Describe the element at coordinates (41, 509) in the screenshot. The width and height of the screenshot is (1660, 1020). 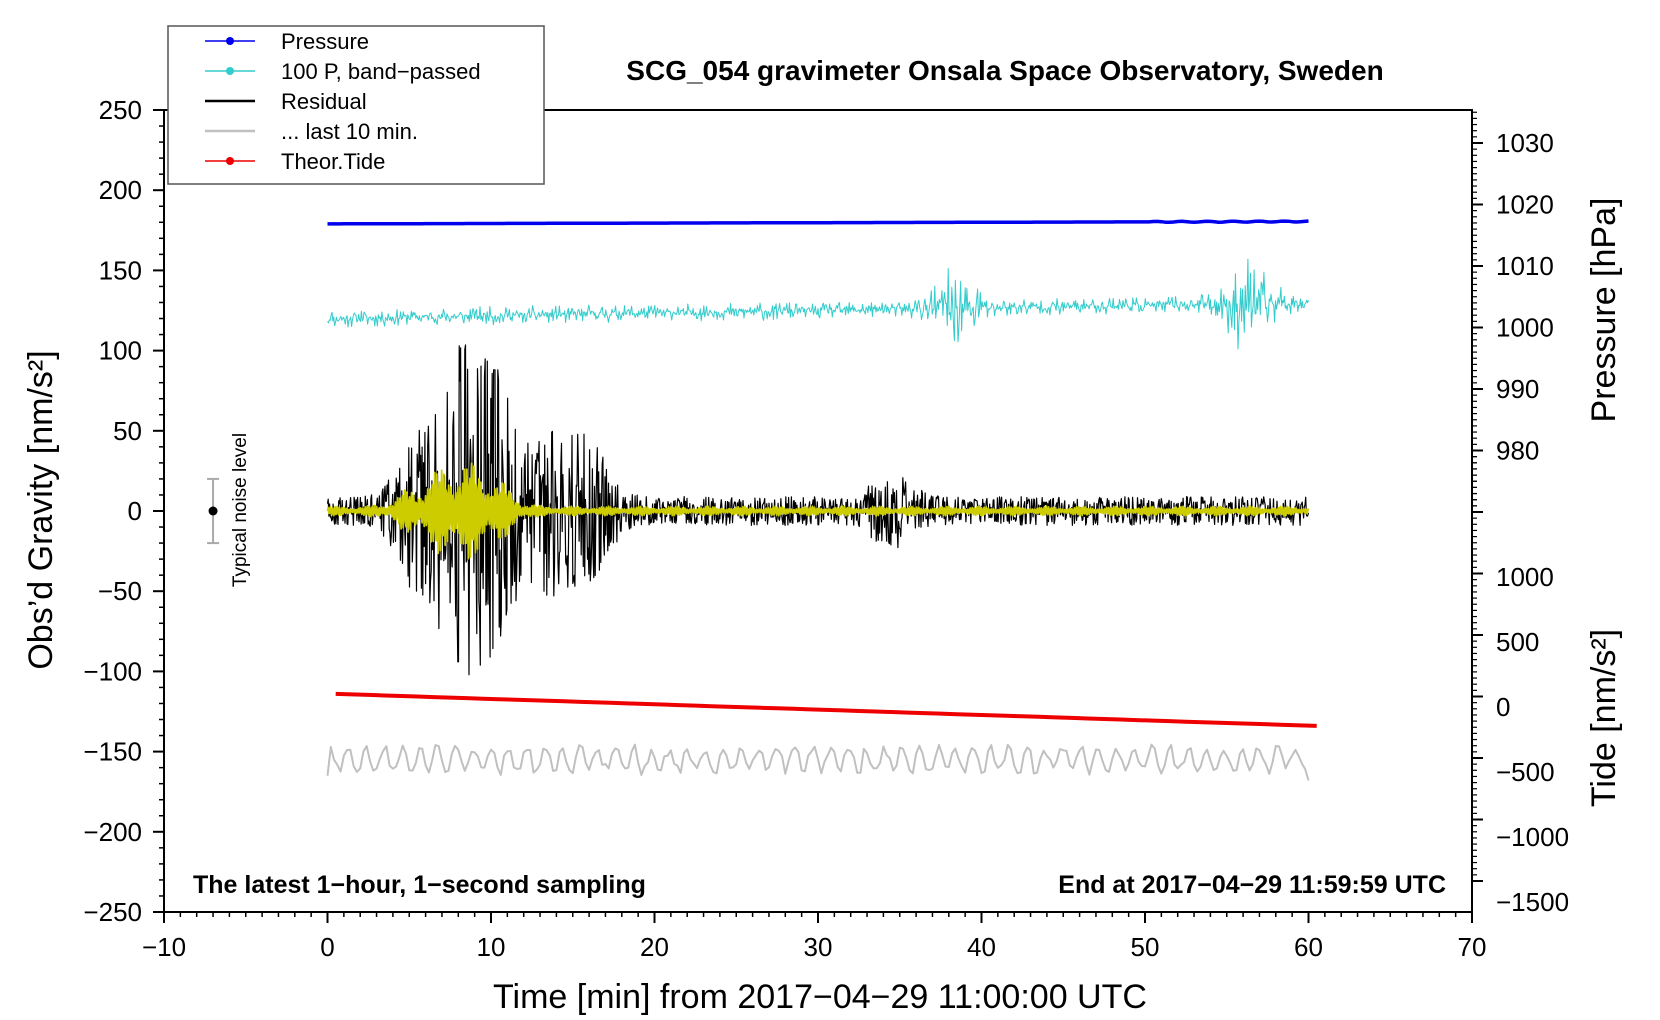
I see `y-axis-left-title: Obs’d Gravity [nm/s²]` at that location.